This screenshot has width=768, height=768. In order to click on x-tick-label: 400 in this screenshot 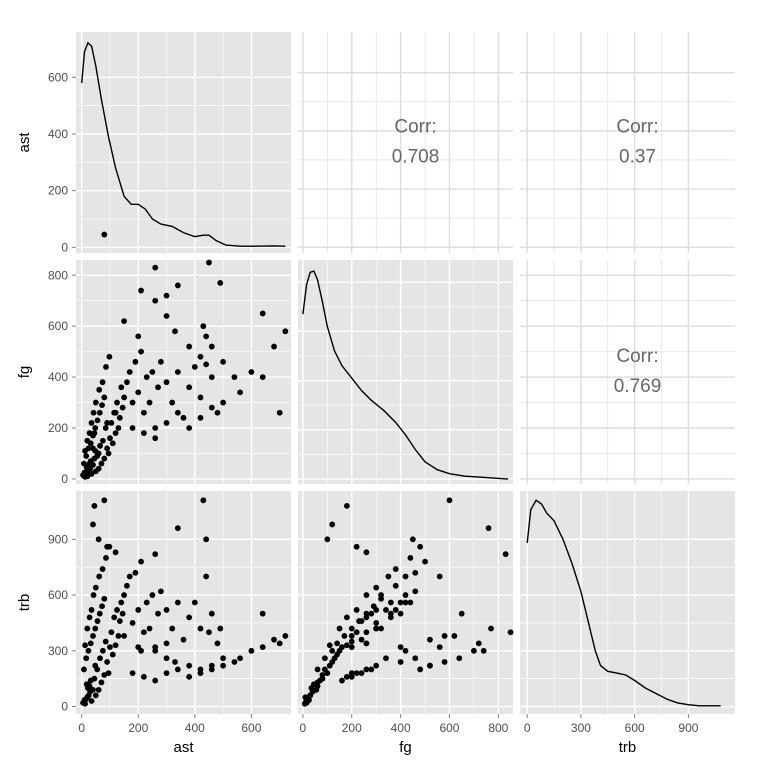, I will do `click(195, 728)`.